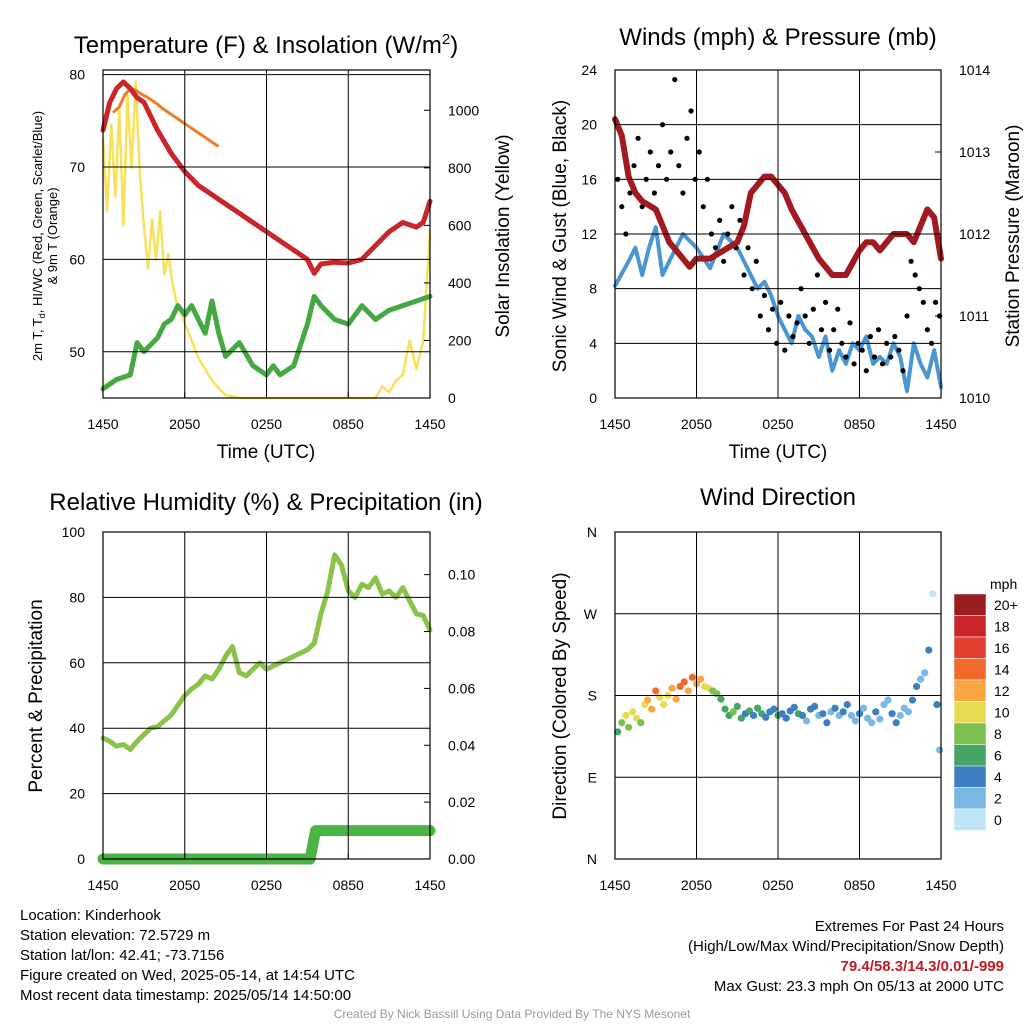 Image resolution: width=1024 pixels, height=1024 pixels. I want to click on y-left-tick-label: 60, so click(77, 663).